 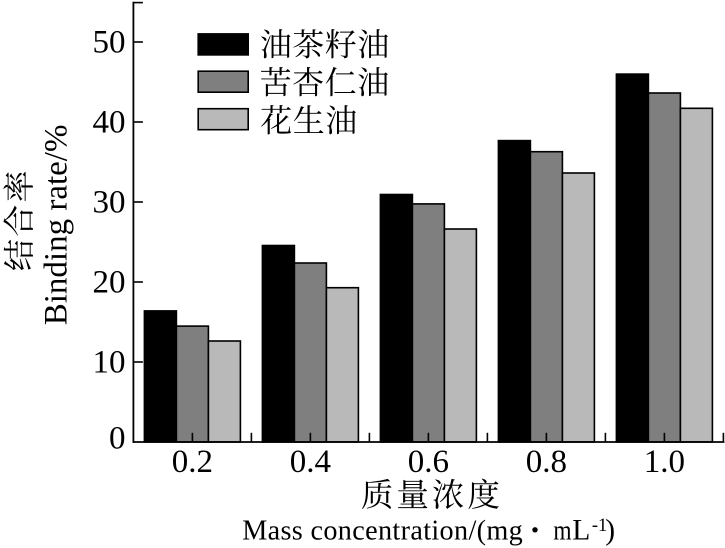 I want to click on svg-text: m, so click(x=562, y=530).